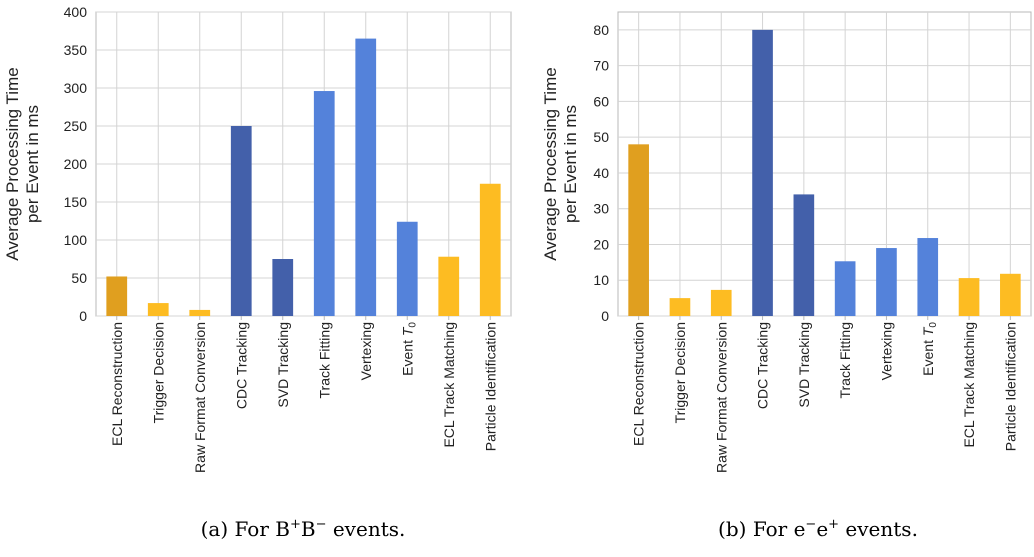 Image resolution: width=1034 pixels, height=557 pixels. What do you see at coordinates (601, 66) in the screenshot?
I see `y-tick-label: 70` at bounding box center [601, 66].